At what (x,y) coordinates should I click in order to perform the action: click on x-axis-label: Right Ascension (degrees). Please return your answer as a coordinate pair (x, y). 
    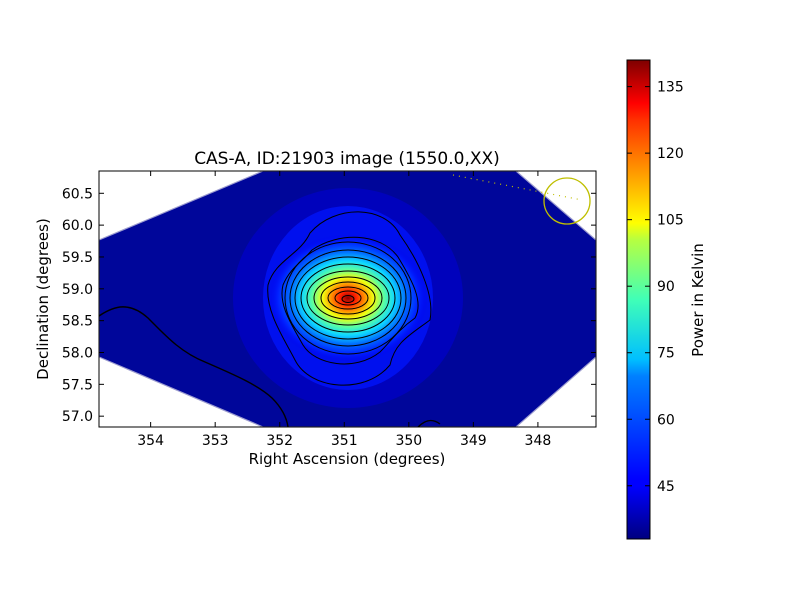
    Looking at the image, I should click on (347, 459).